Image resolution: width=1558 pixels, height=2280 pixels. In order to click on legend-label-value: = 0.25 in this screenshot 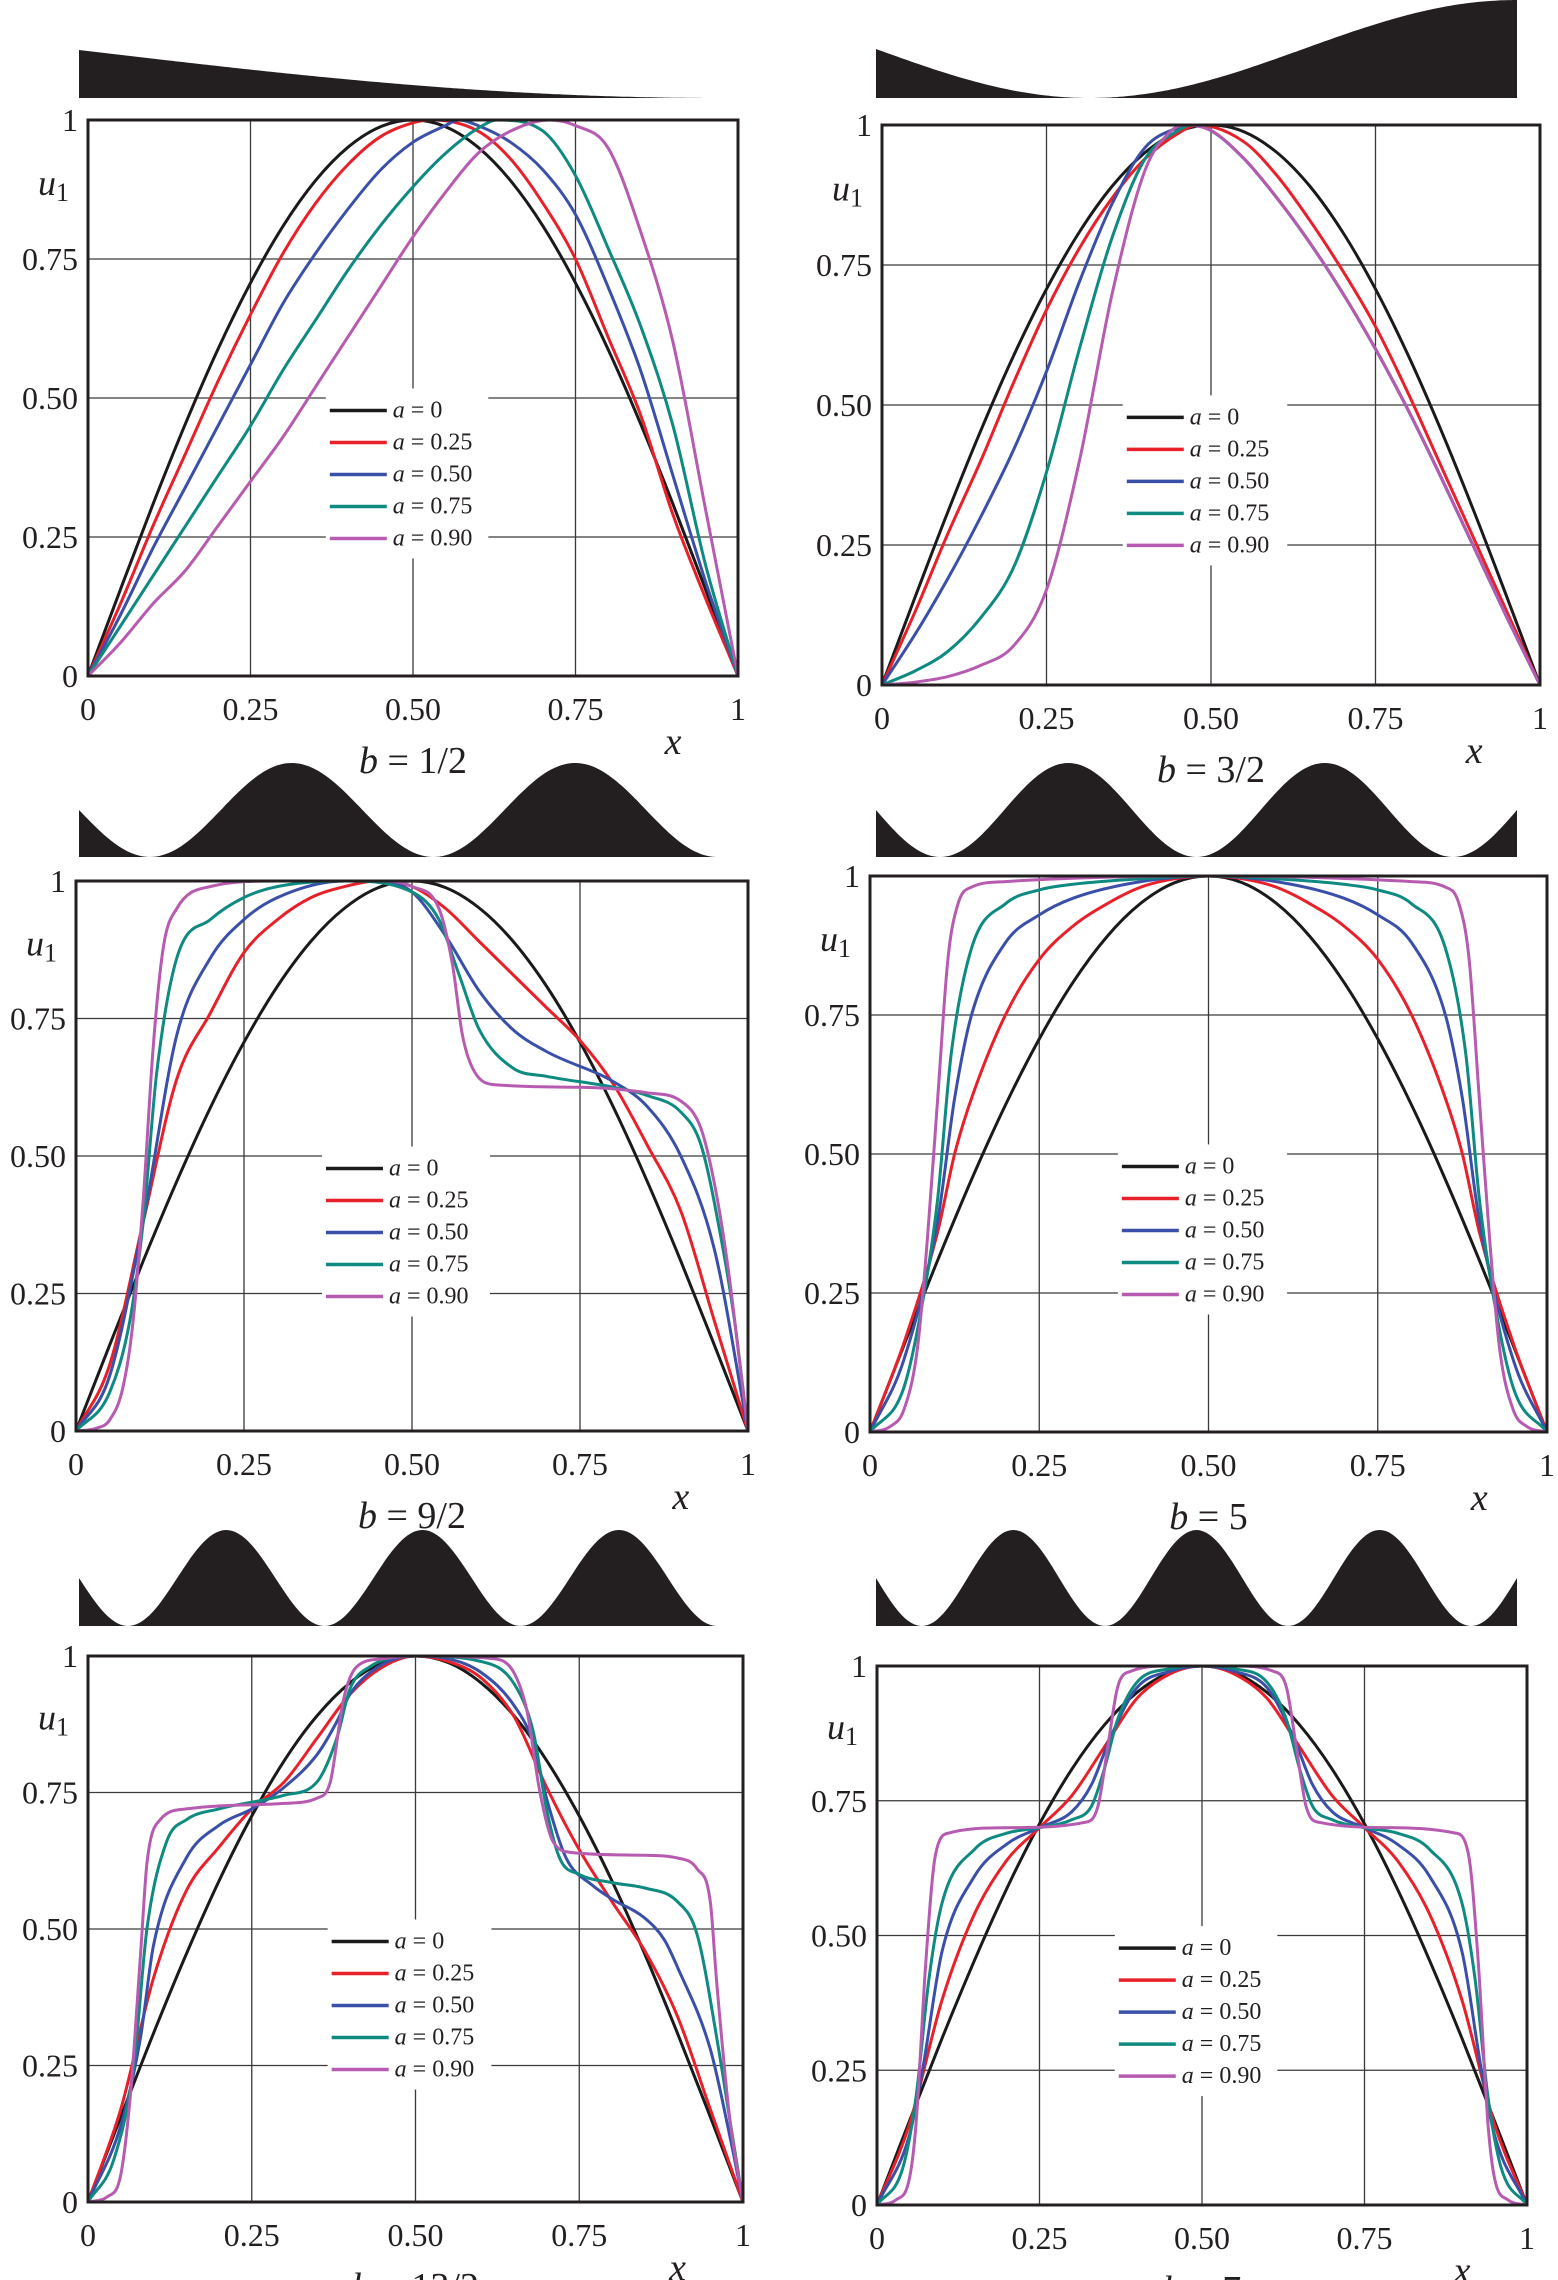, I will do `click(439, 442)`.